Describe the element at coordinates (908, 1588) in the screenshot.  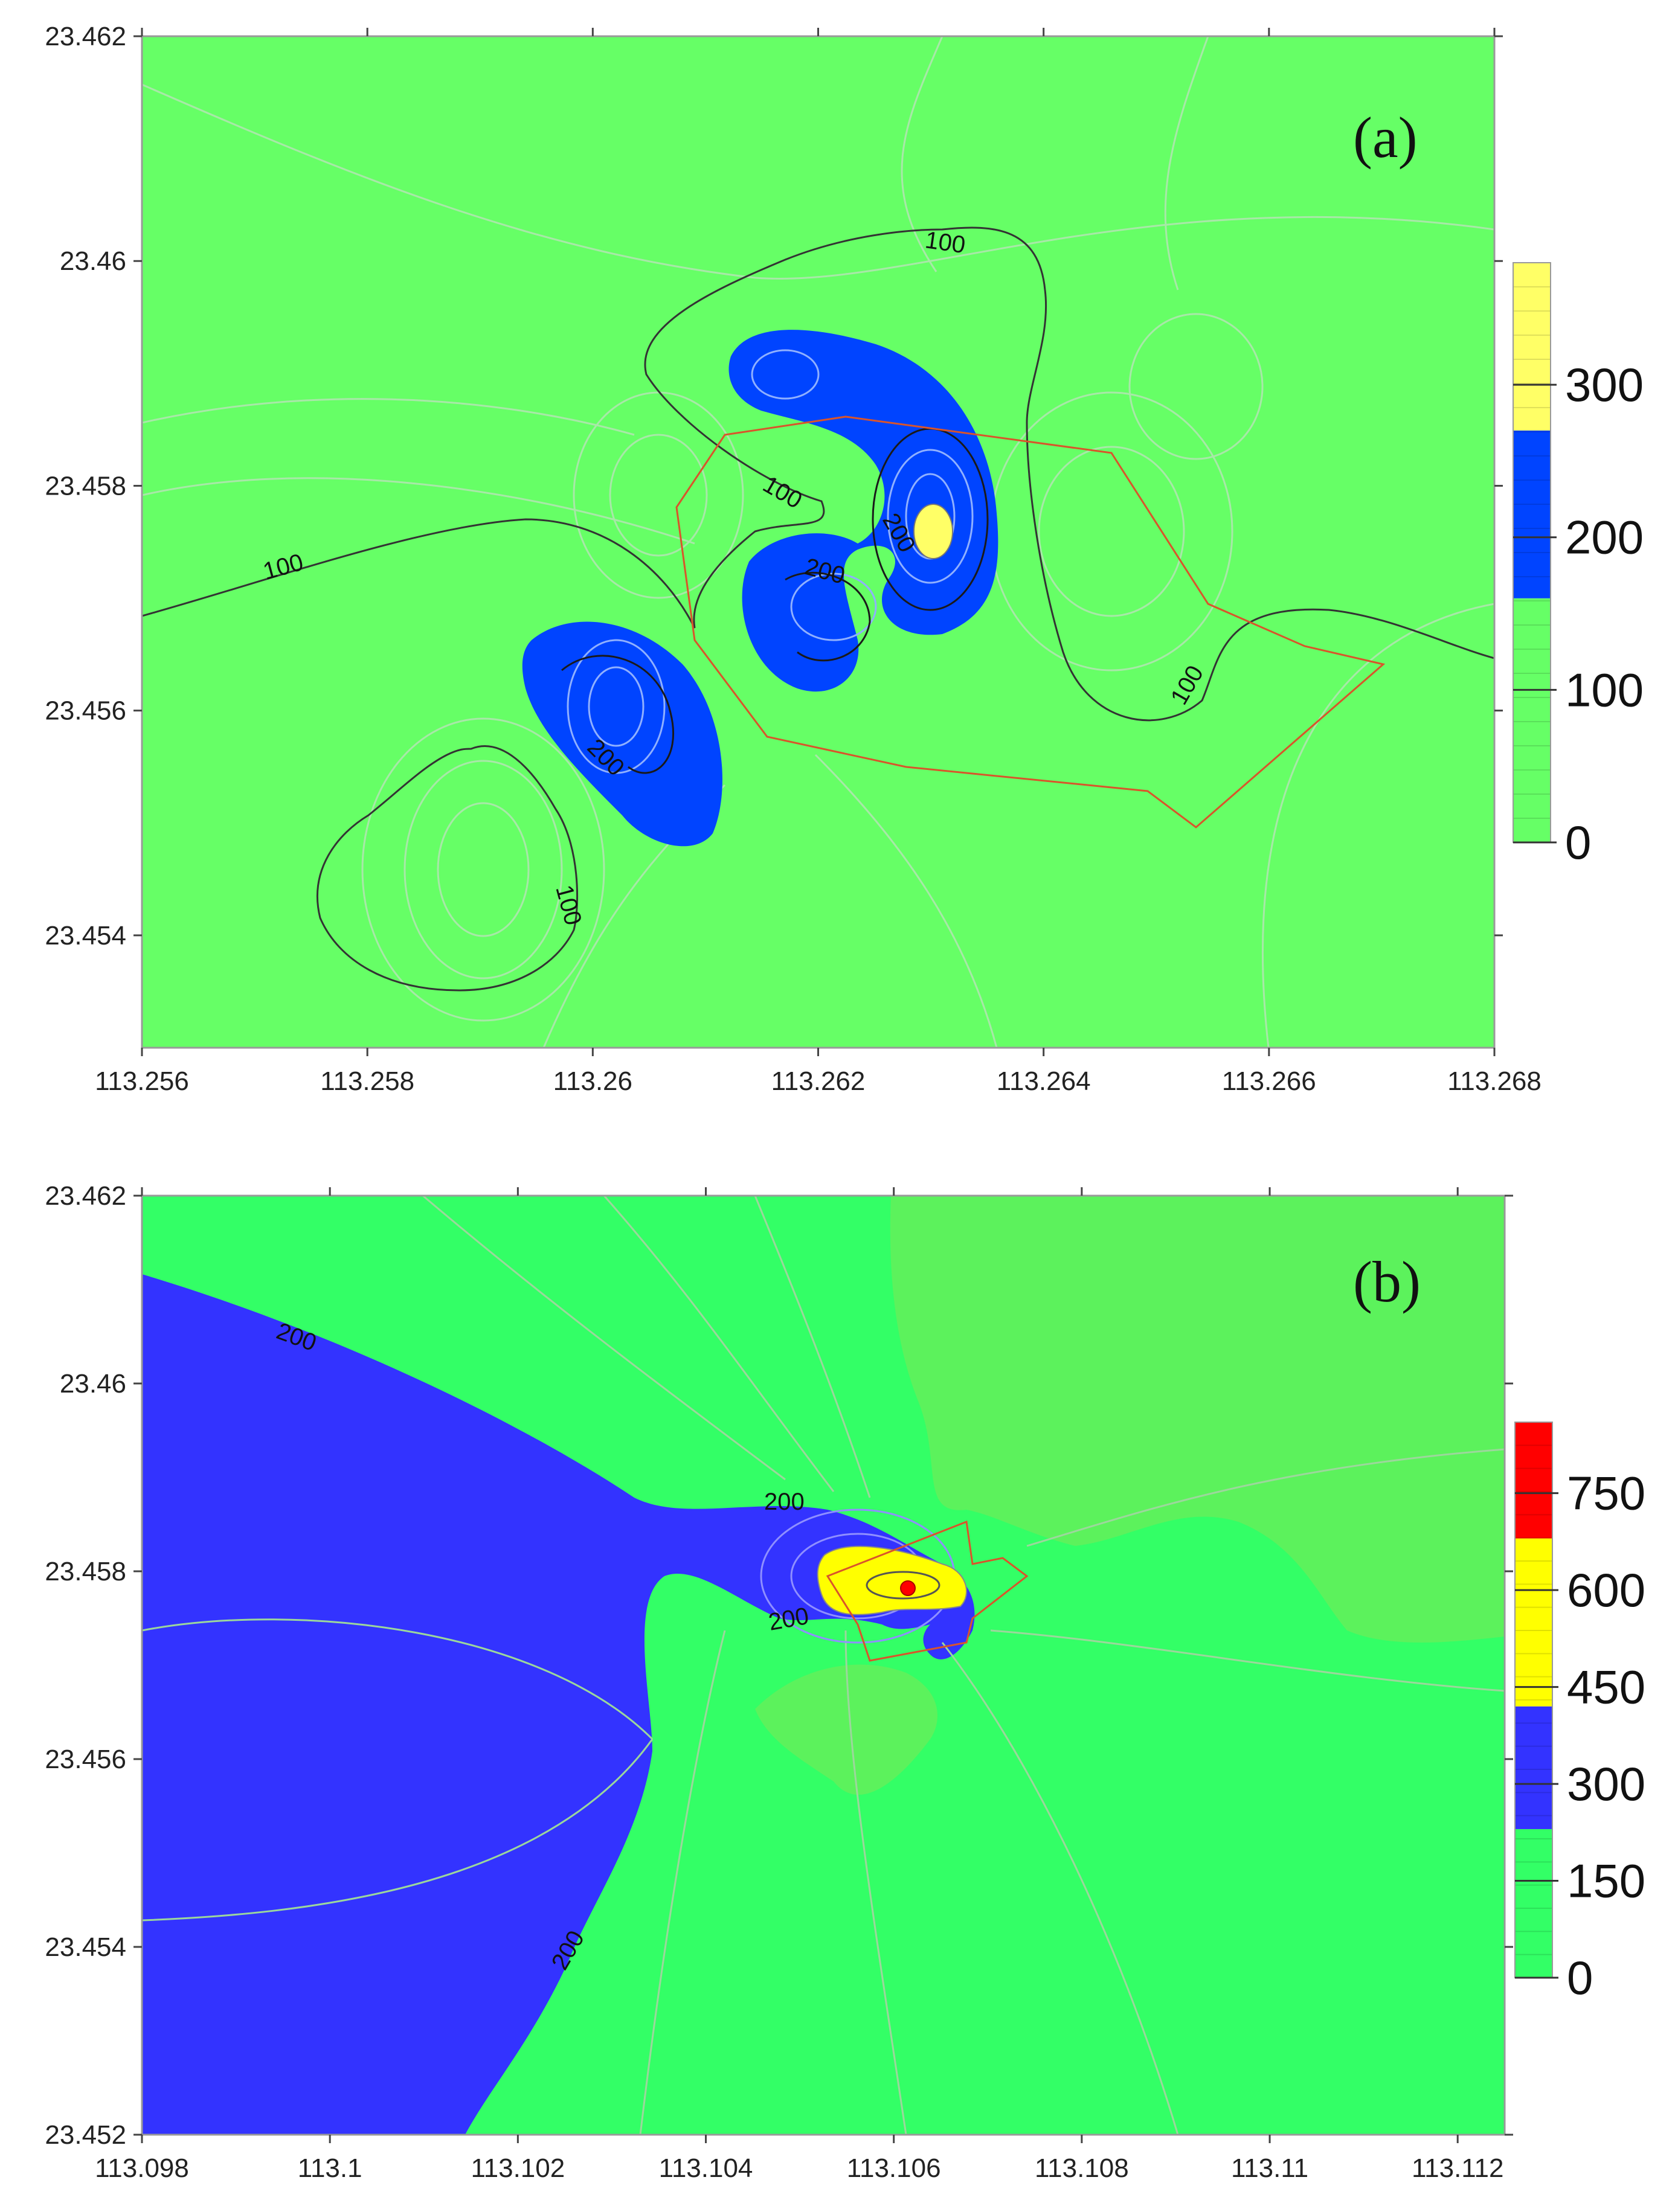
I see `panel-b-max-zone` at that location.